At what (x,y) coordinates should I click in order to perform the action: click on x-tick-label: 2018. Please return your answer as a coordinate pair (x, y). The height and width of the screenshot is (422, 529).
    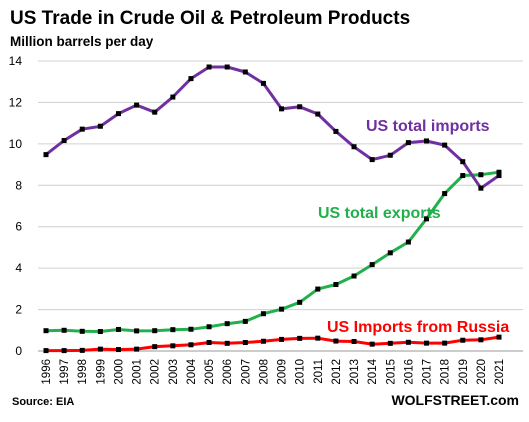
    Looking at the image, I should click on (446, 372).